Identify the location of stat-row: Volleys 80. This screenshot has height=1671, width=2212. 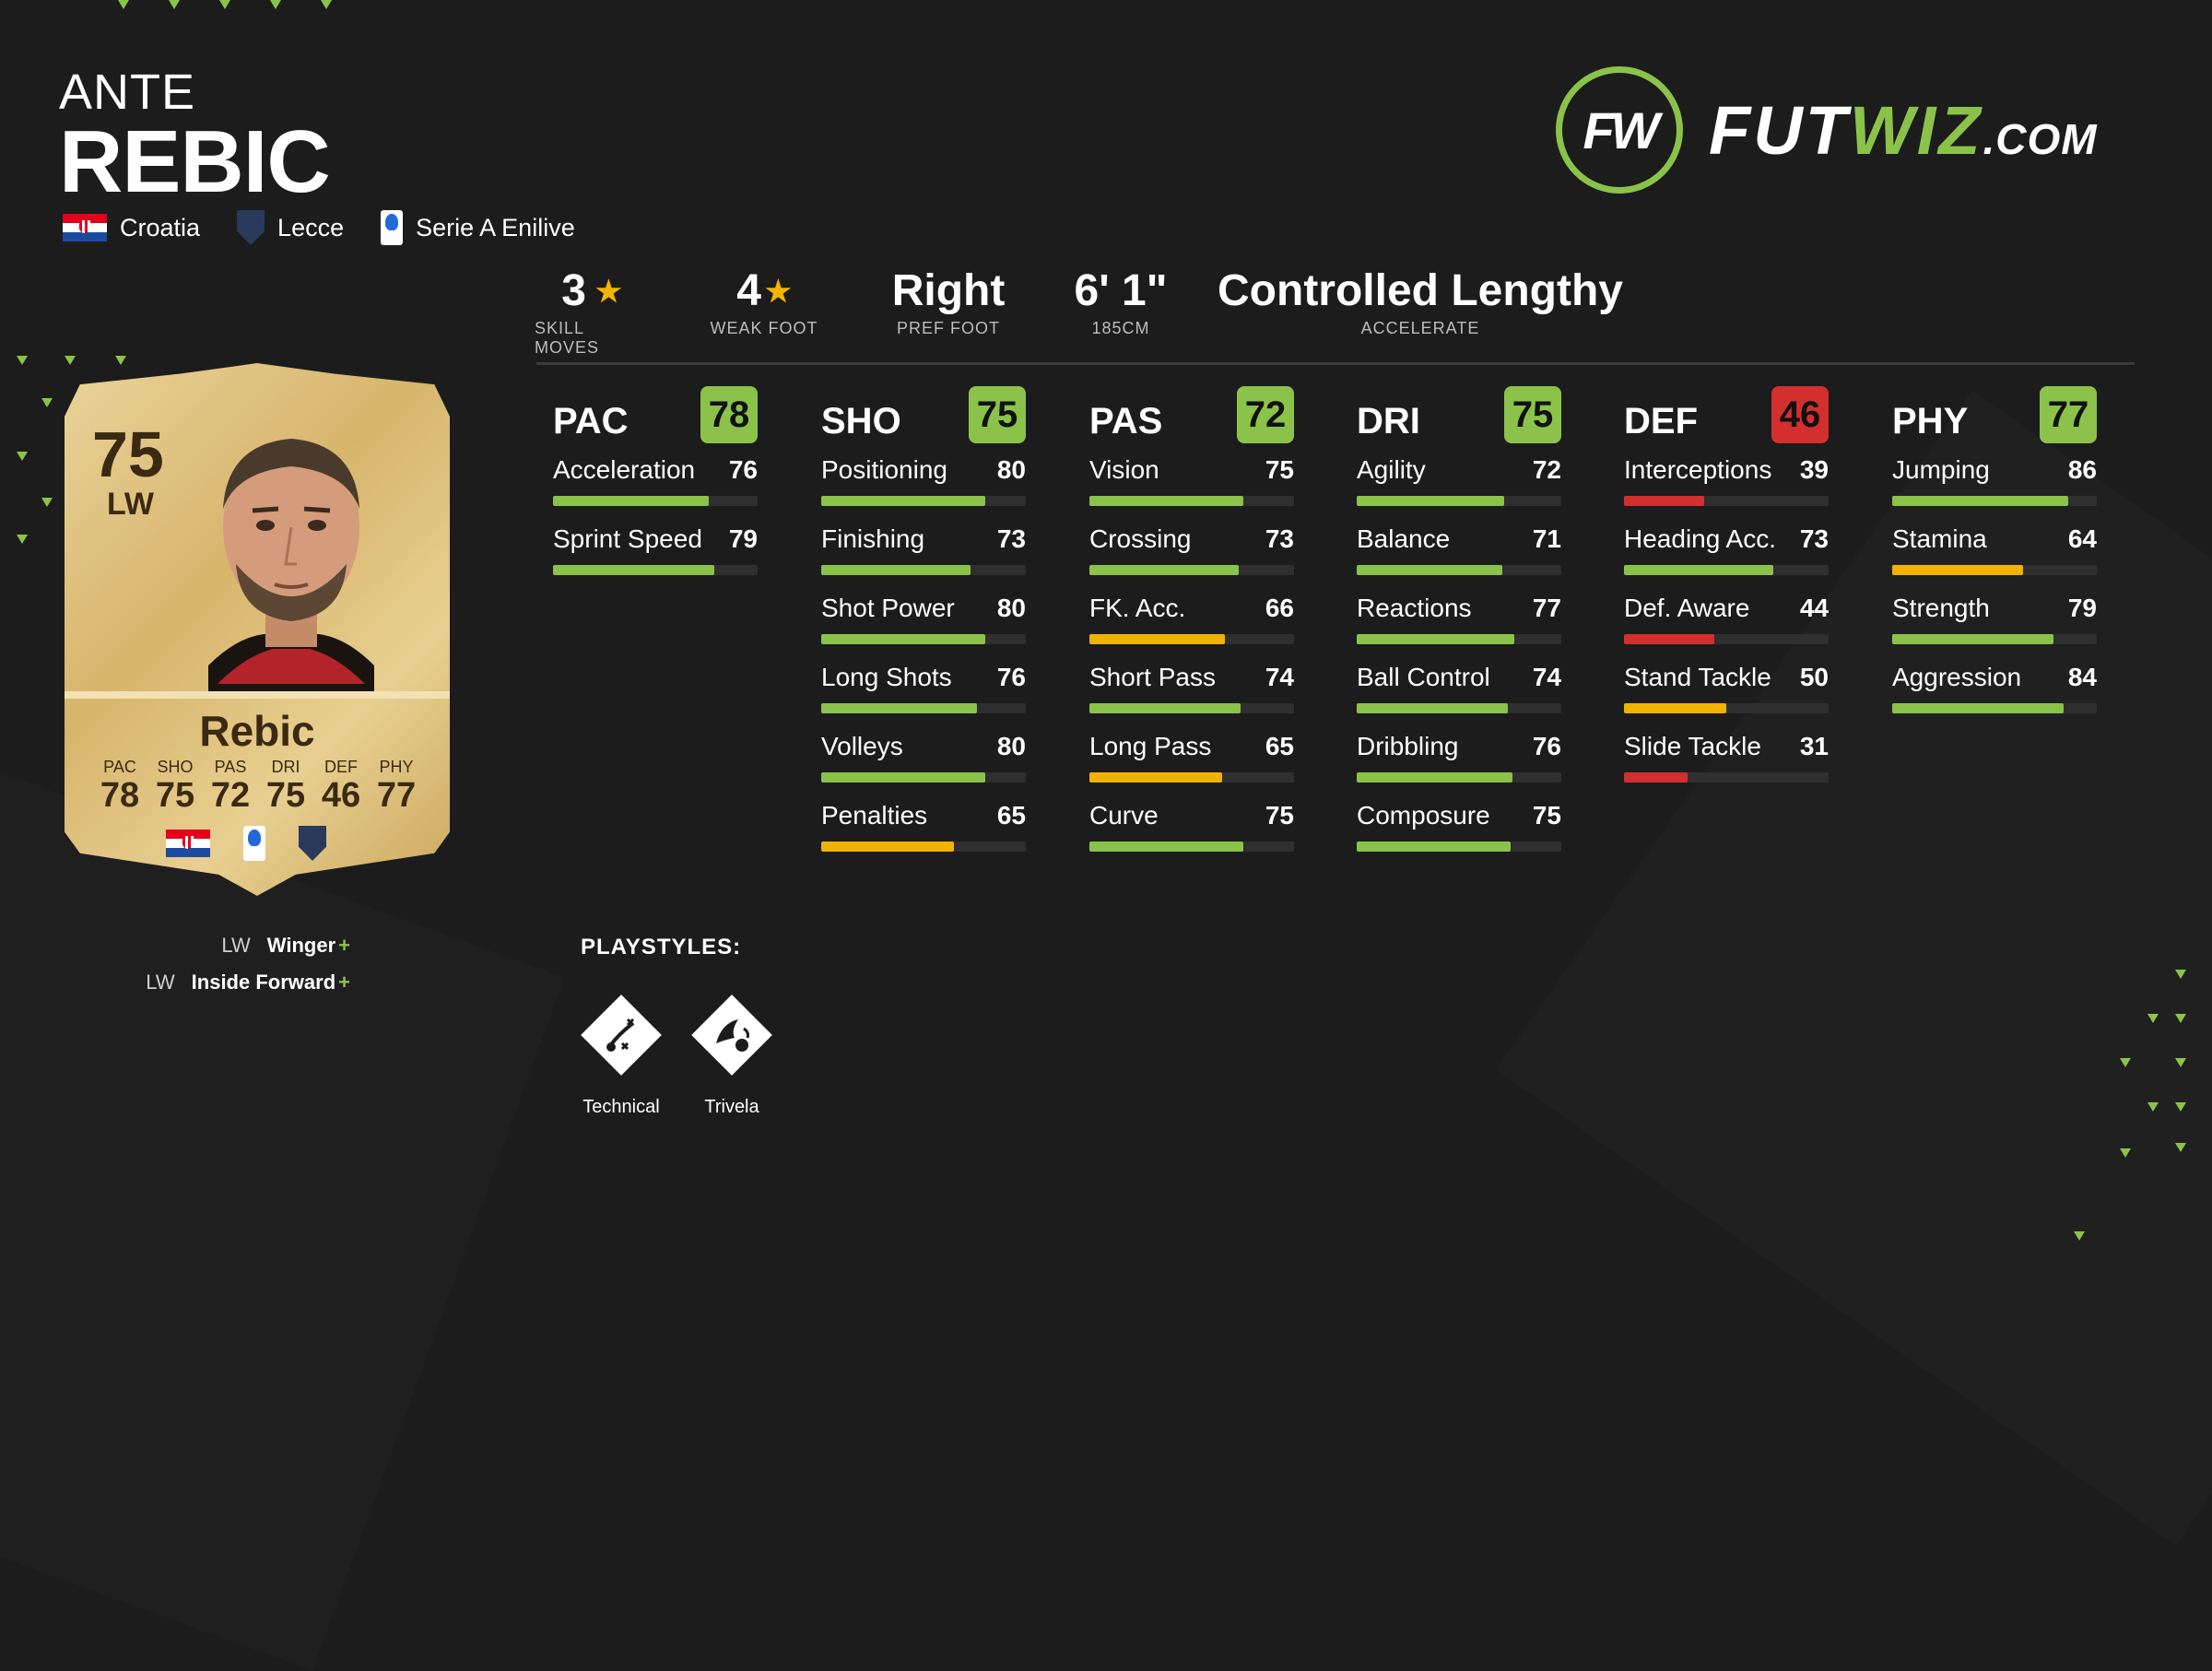
(923, 755).